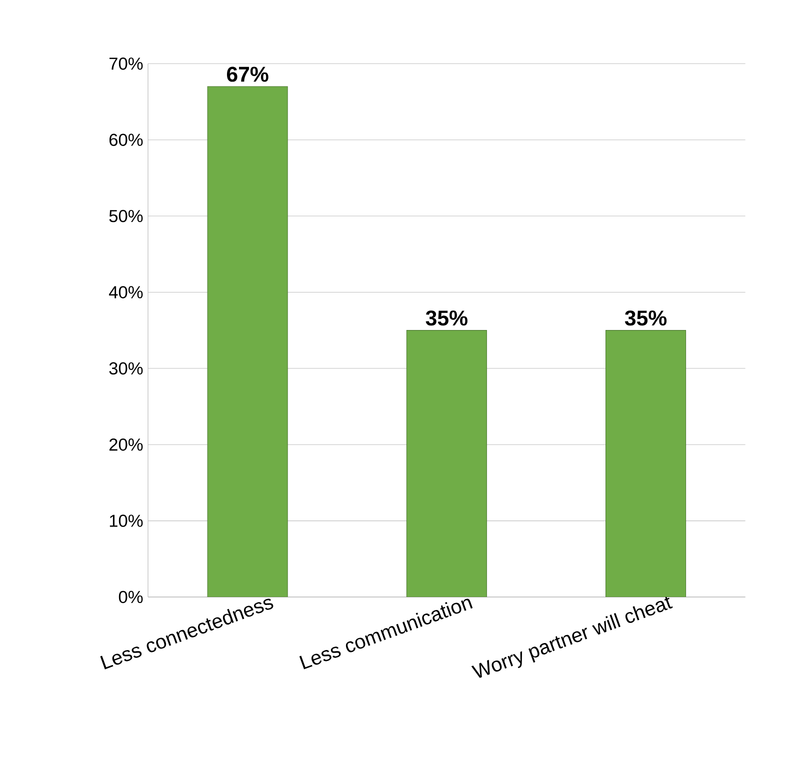 The width and height of the screenshot is (801, 773). Describe the element at coordinates (247, 74) in the screenshot. I see `data-label: 67%` at that location.